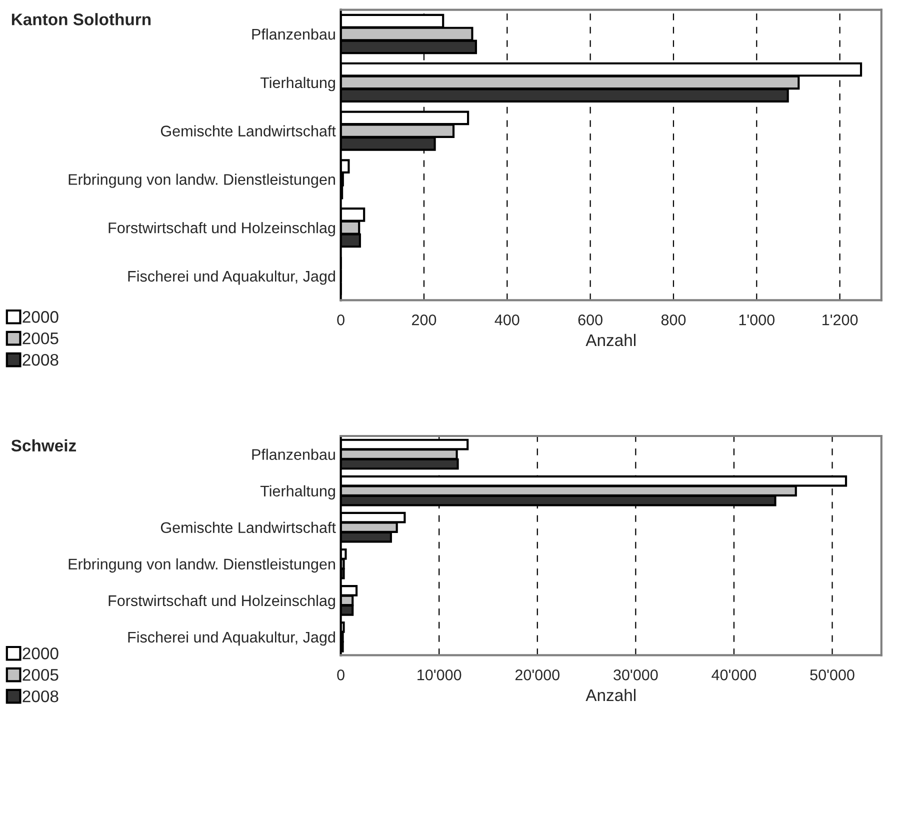 This screenshot has width=904, height=818. What do you see at coordinates (832, 675) in the screenshot?
I see `x-tick-label: 50'000` at bounding box center [832, 675].